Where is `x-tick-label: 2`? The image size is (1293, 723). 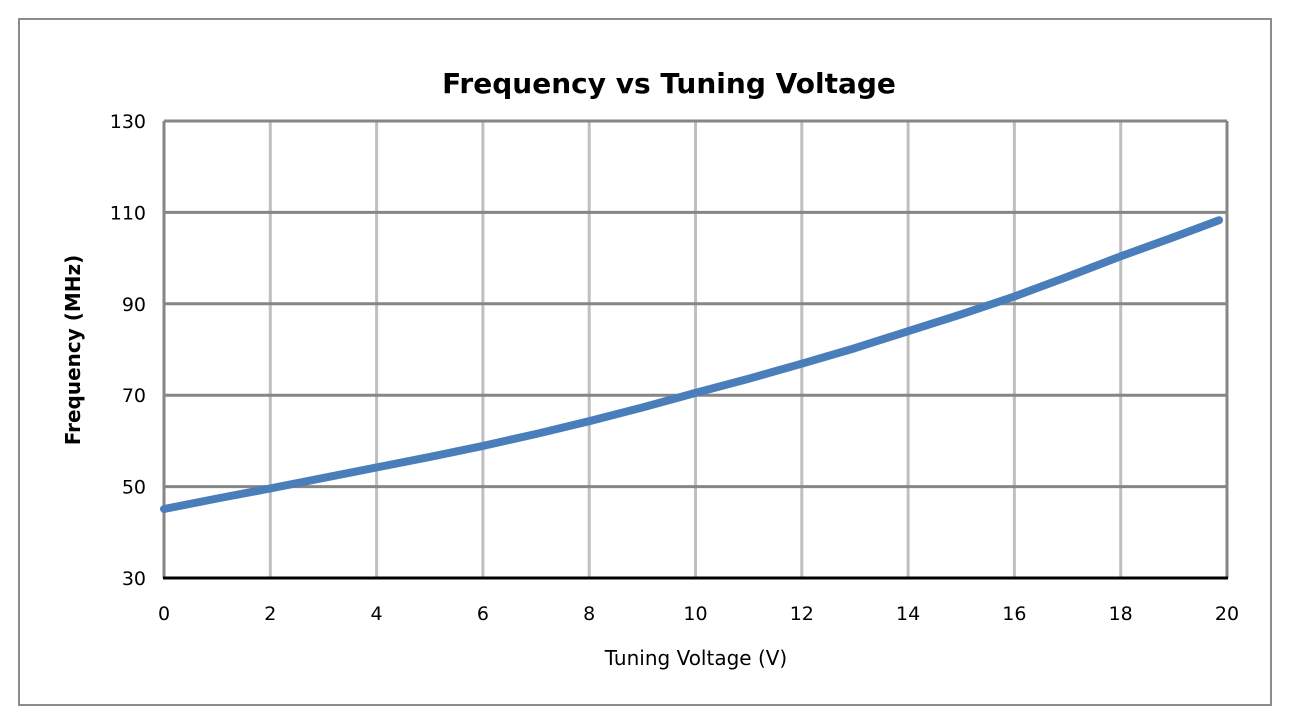 x-tick-label: 2 is located at coordinates (270, 614).